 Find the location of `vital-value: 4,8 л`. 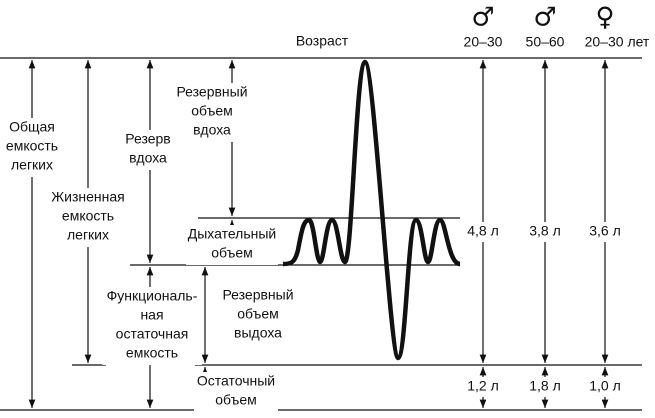

vital-value: 4,8 л is located at coordinates (483, 231).